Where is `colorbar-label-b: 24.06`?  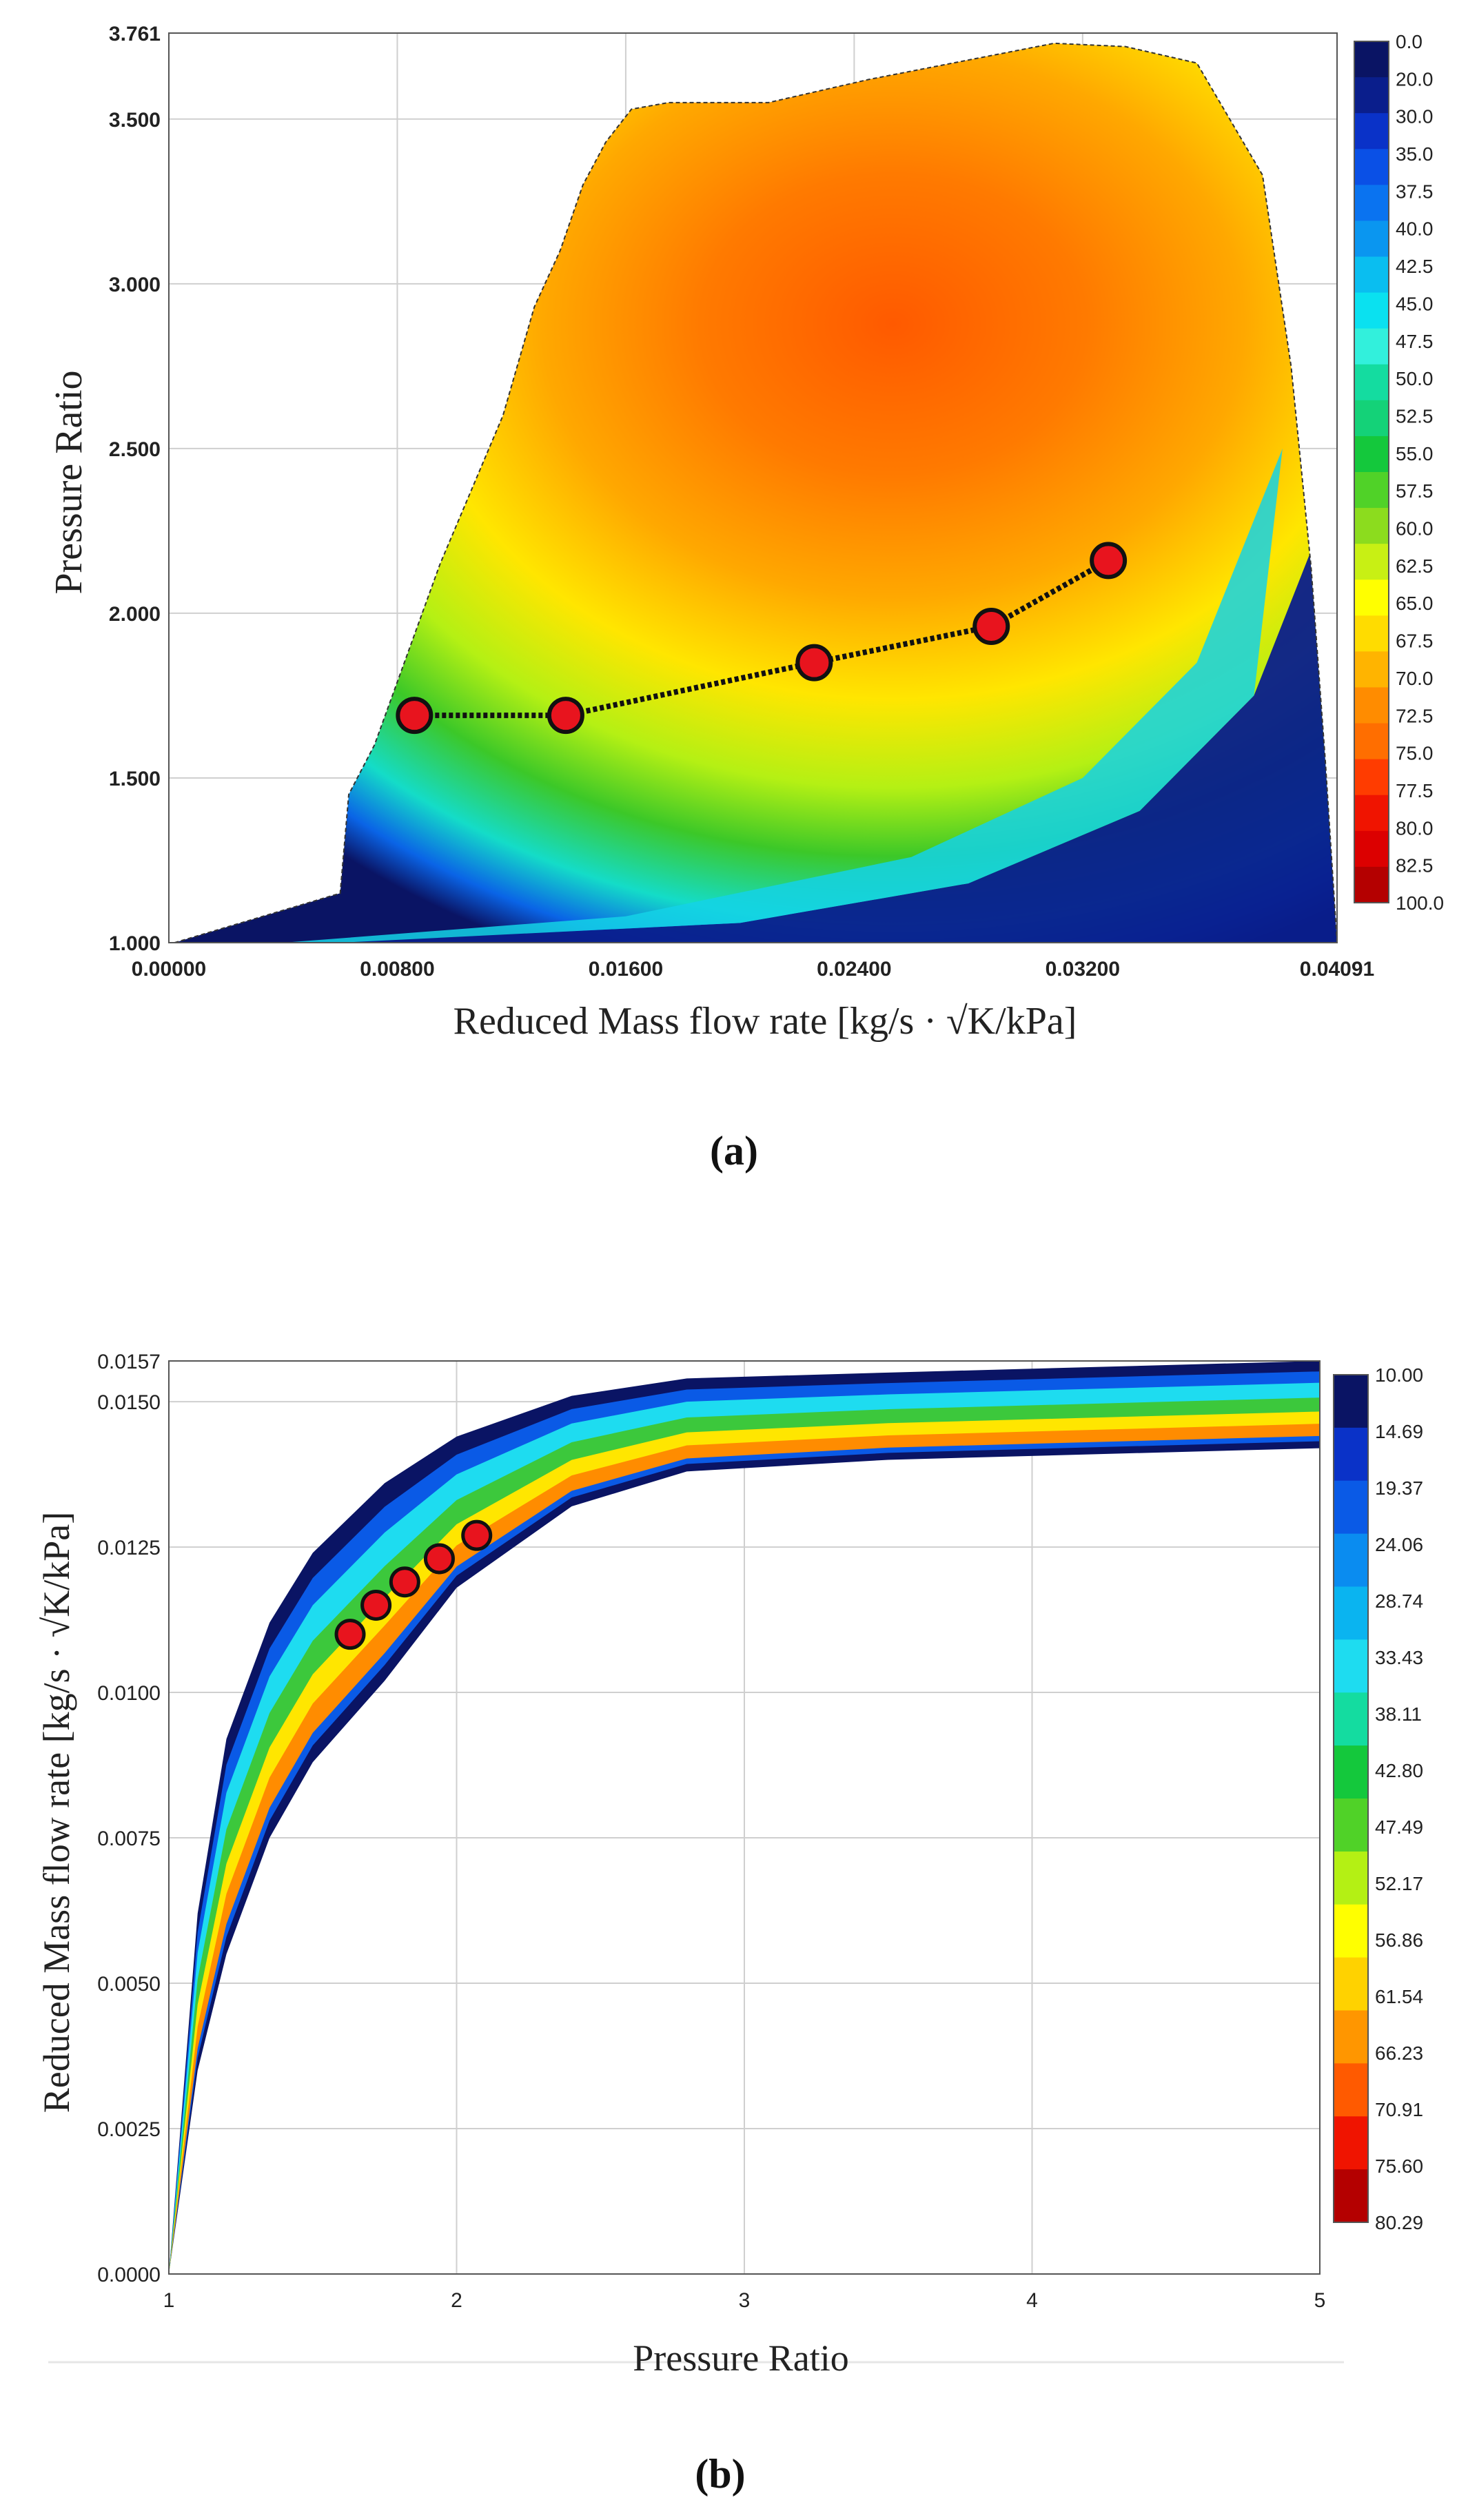
colorbar-label-b: 24.06 is located at coordinates (1399, 1544).